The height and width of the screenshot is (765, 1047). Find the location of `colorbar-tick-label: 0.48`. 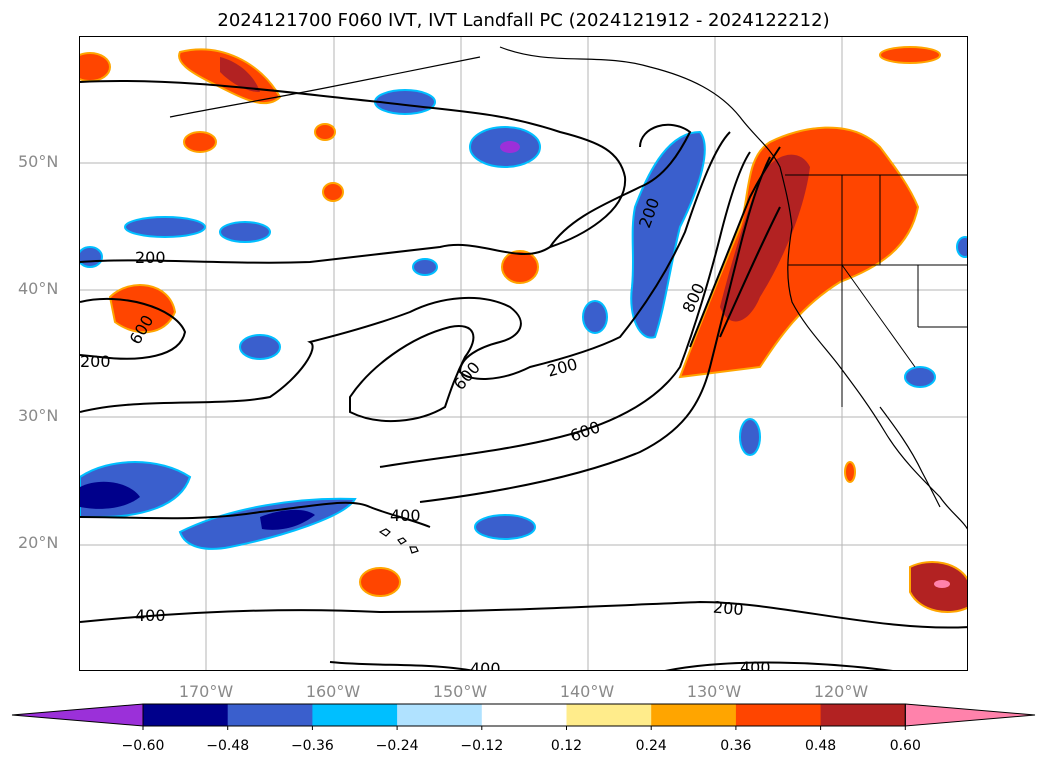

colorbar-tick-label: 0.48 is located at coordinates (821, 746).